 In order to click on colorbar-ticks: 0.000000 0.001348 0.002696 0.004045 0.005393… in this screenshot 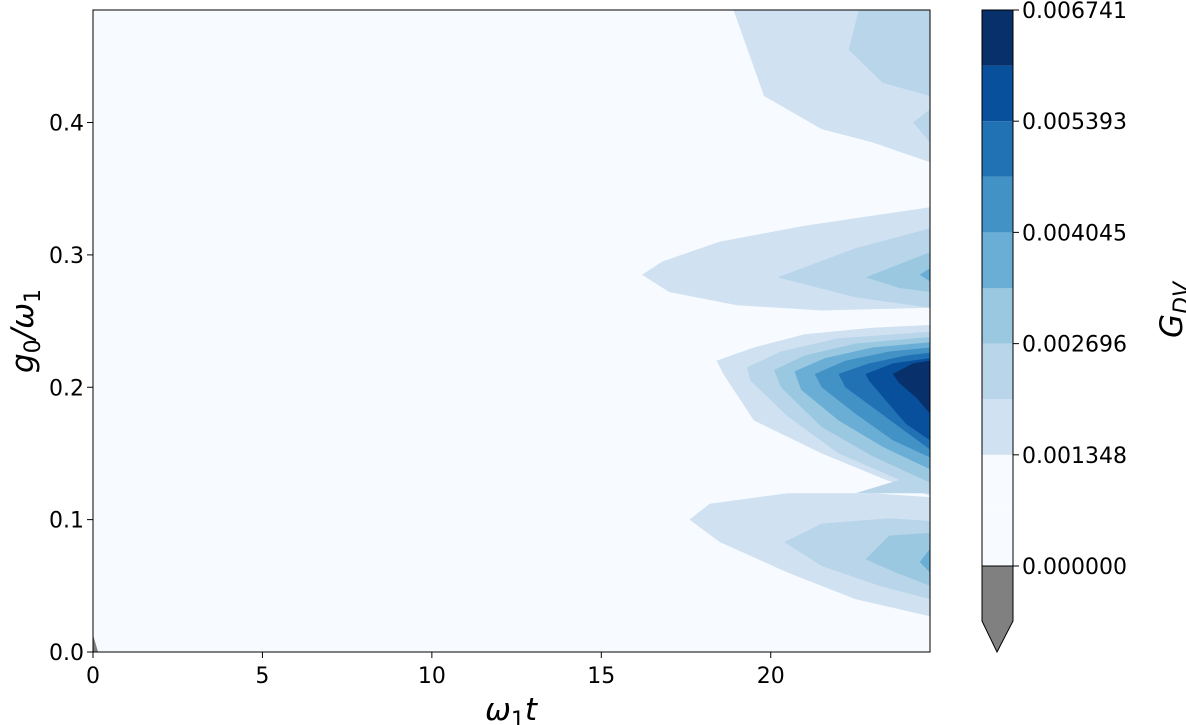, I will do `click(1070, 290)`.